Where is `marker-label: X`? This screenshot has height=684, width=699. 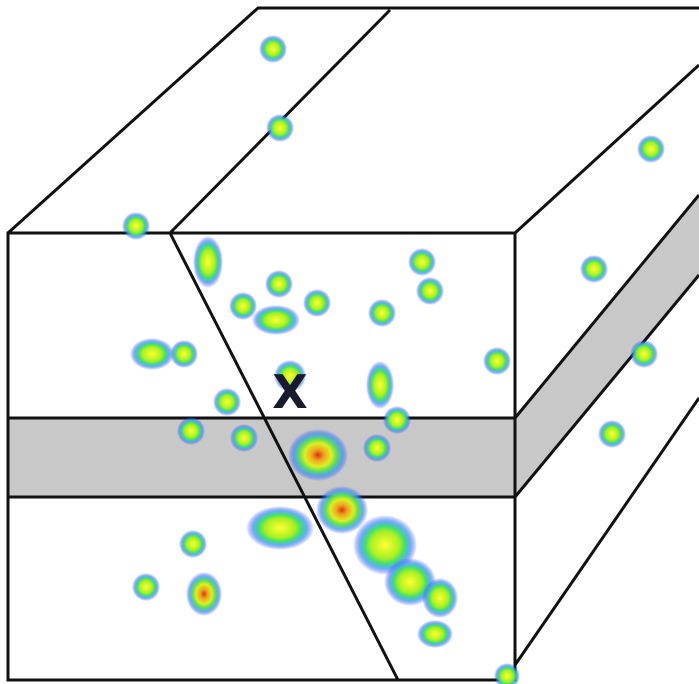 marker-label: X is located at coordinates (289, 392).